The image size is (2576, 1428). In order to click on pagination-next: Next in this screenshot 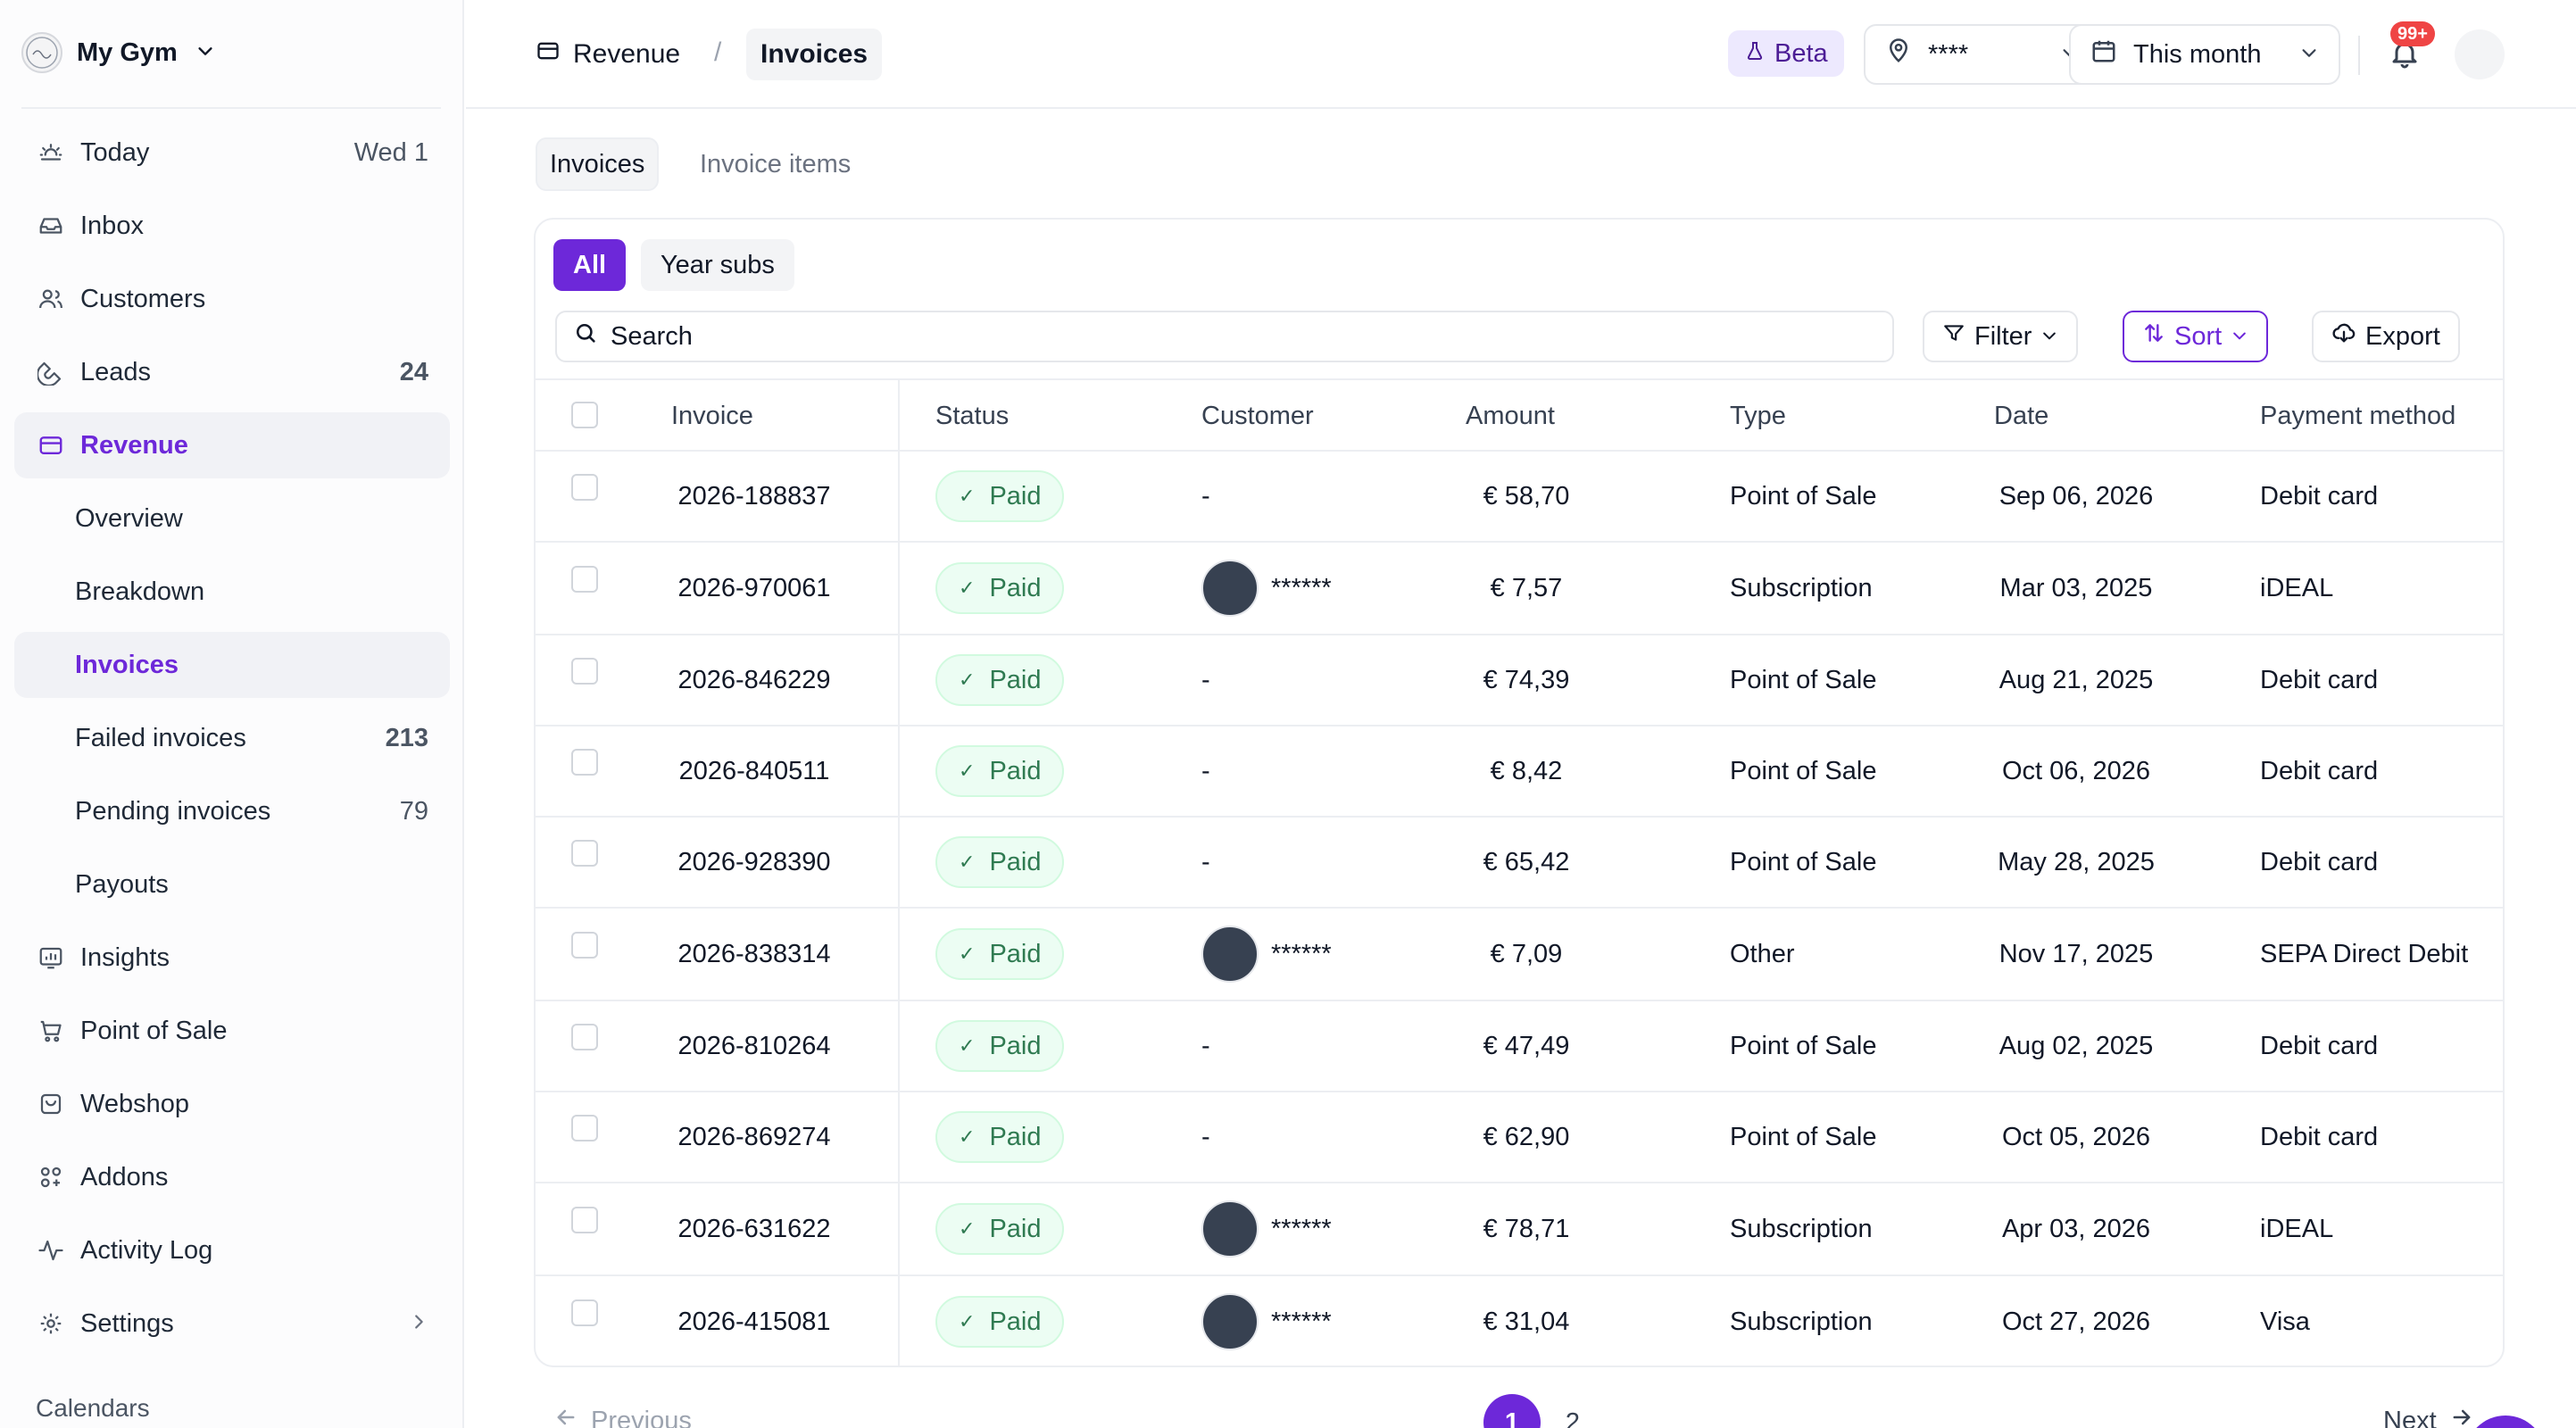, I will do `click(2428, 1416)`.